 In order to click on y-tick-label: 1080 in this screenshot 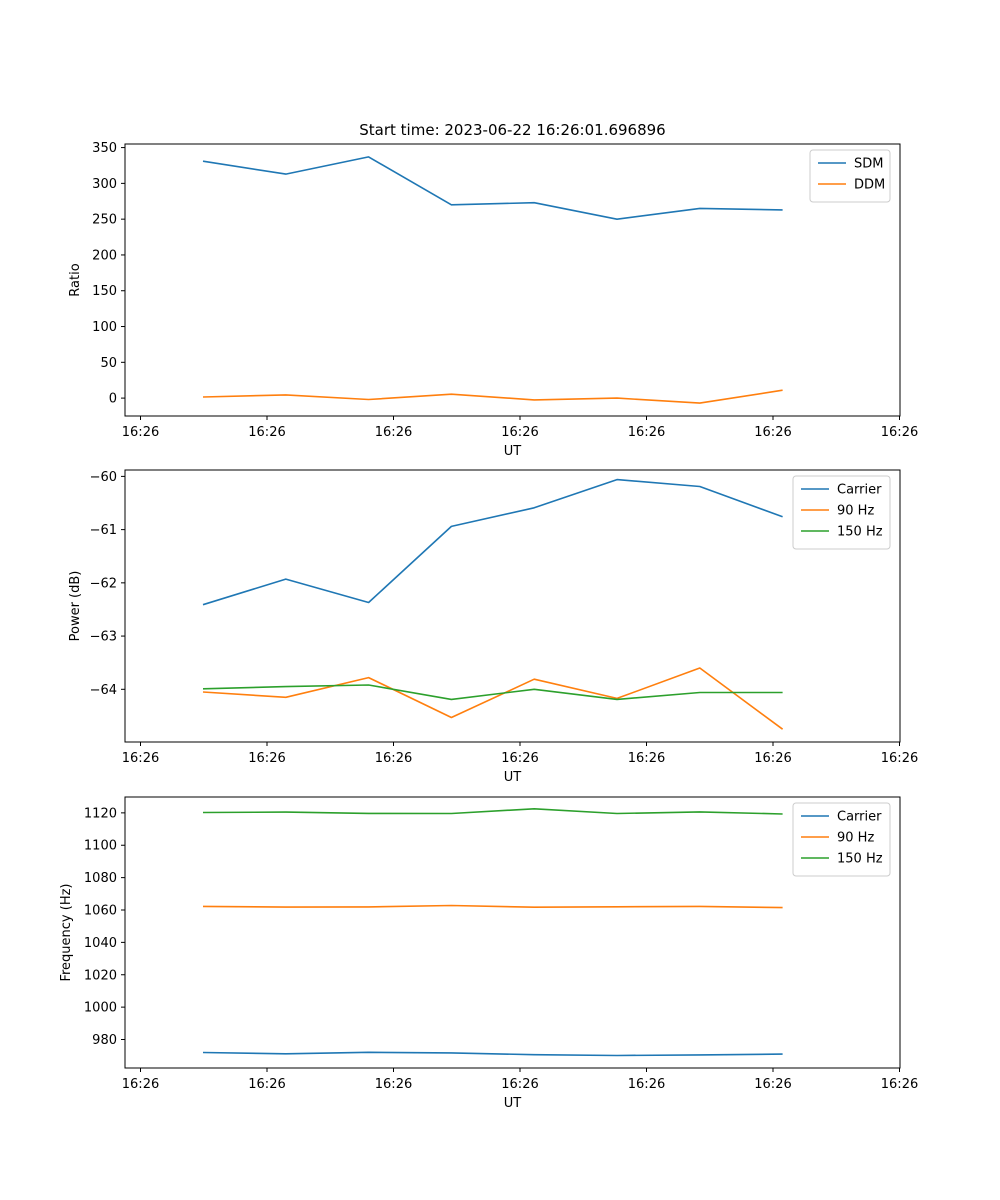, I will do `click(100, 878)`.